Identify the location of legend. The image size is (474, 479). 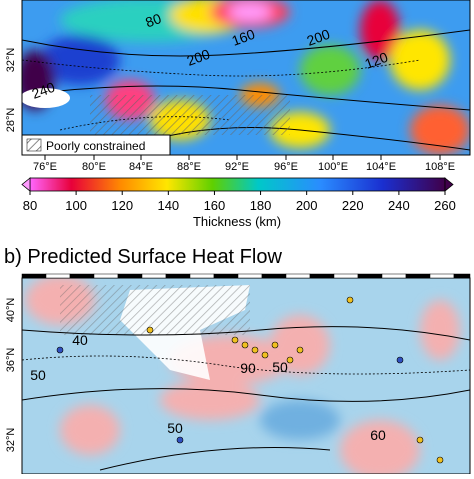
(96, 145).